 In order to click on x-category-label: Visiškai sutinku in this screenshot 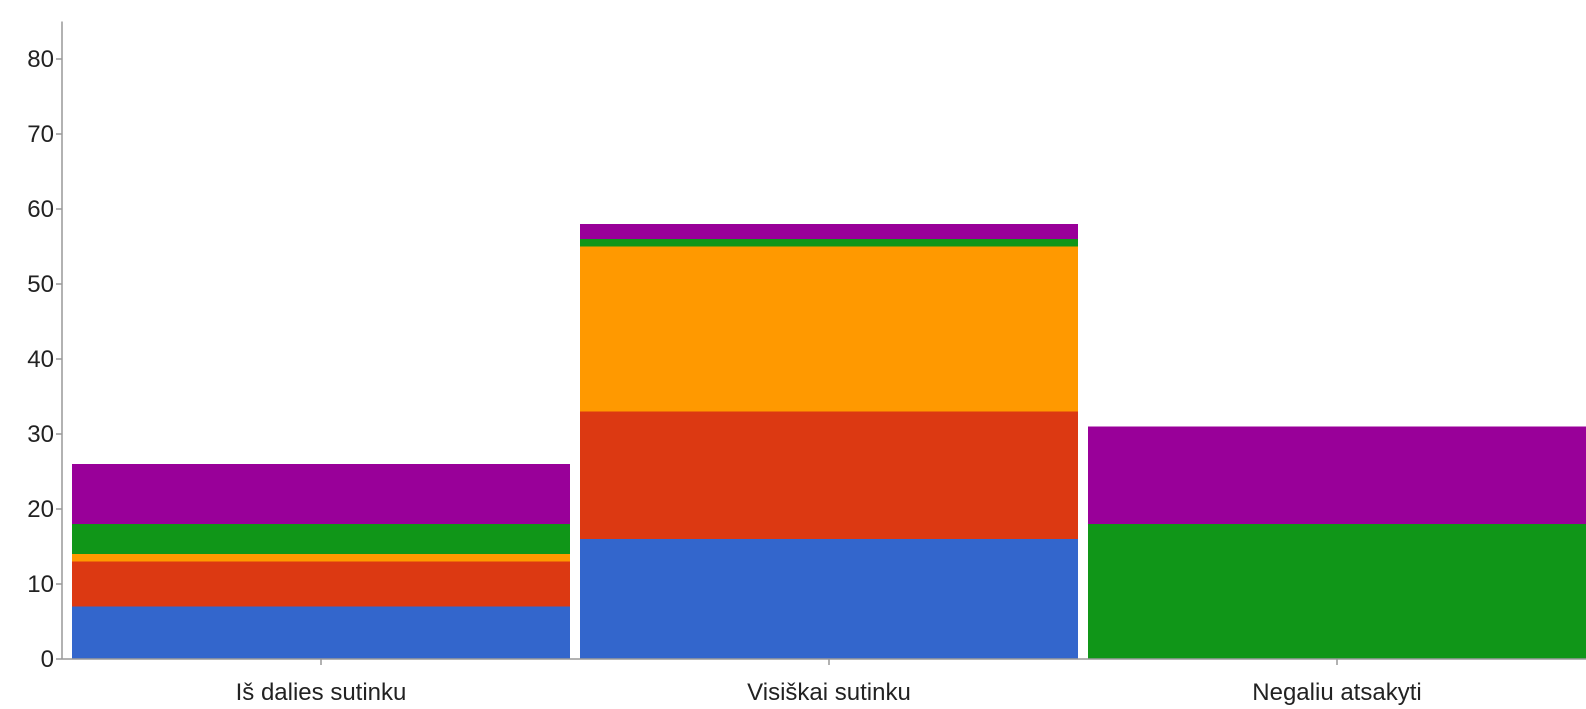, I will do `click(829, 692)`.